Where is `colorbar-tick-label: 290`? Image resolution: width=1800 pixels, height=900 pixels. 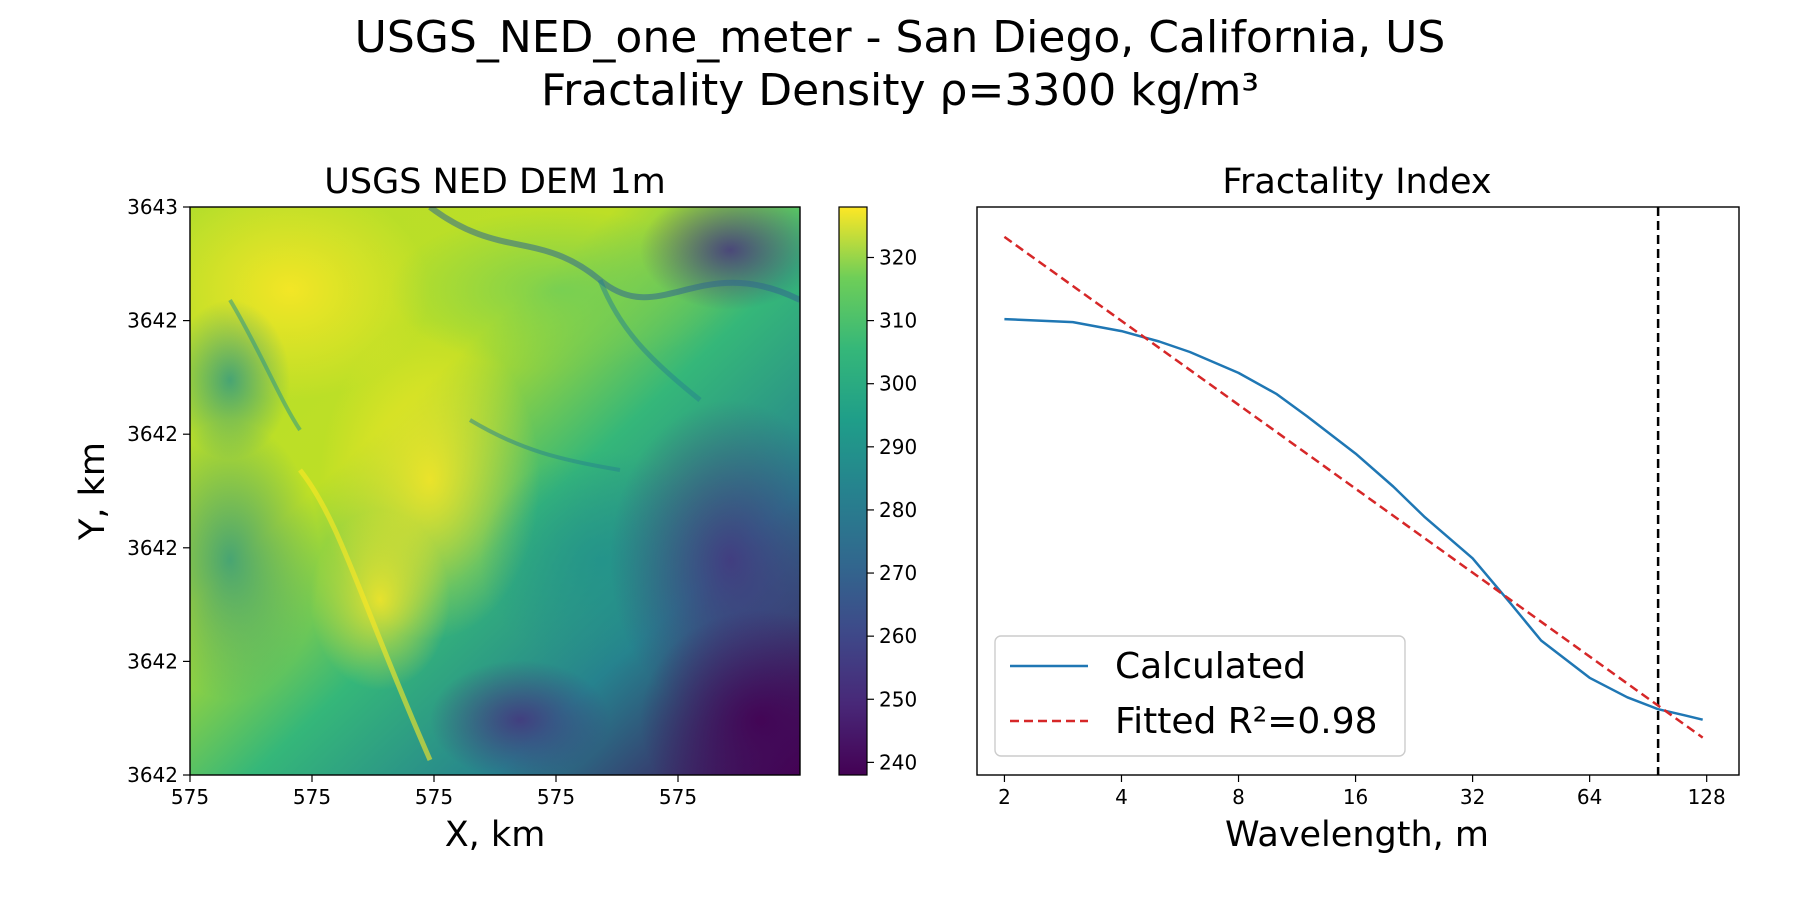
colorbar-tick-label: 290 is located at coordinates (898, 447).